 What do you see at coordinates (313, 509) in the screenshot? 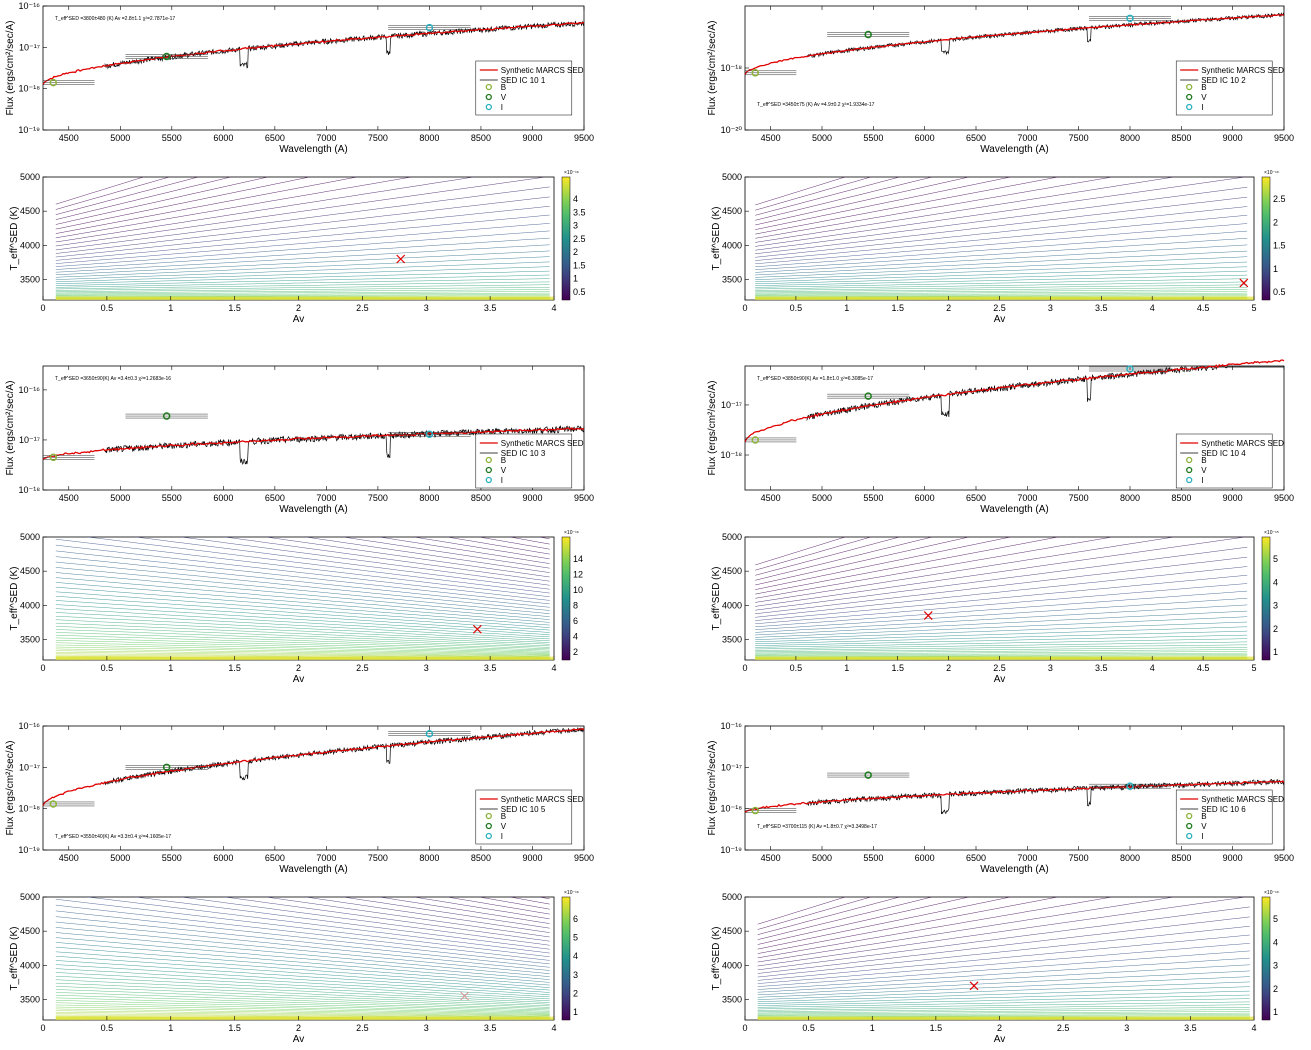
I see `x-axis-label: Wavelength (A)` at bounding box center [313, 509].